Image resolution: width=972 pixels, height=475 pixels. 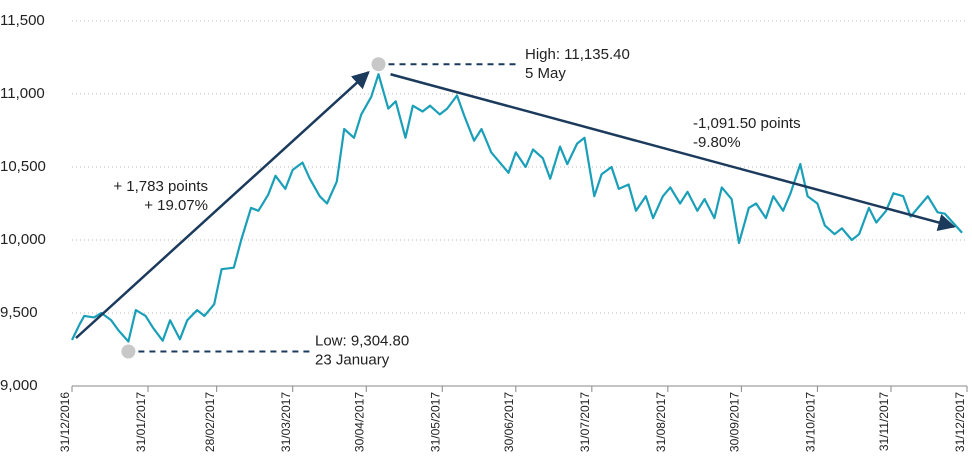 I want to click on y-tick-label: 11,500, so click(x=22, y=20).